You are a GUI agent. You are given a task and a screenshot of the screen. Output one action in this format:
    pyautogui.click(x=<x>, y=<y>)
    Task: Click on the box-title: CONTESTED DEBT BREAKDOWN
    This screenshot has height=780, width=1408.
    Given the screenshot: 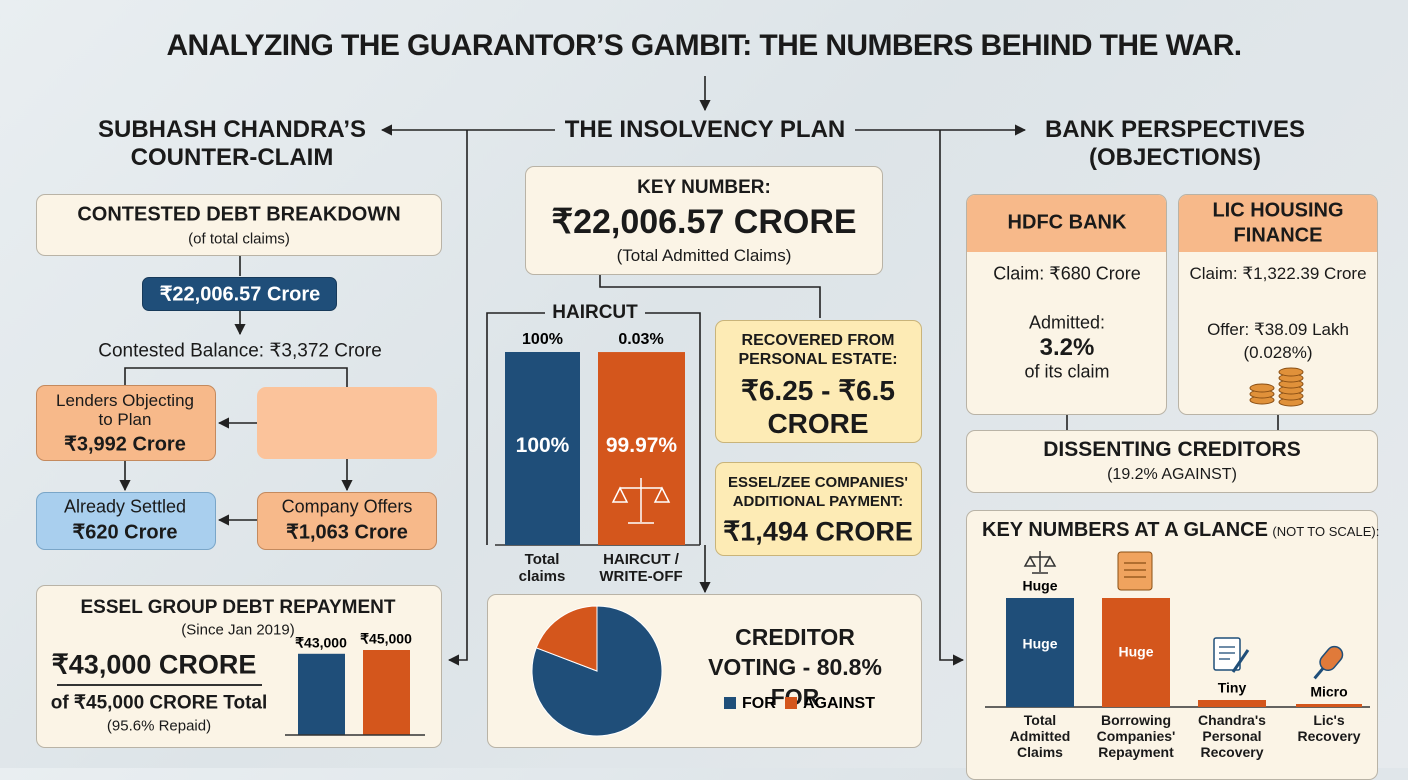 What is the action you would take?
    pyautogui.click(x=239, y=214)
    